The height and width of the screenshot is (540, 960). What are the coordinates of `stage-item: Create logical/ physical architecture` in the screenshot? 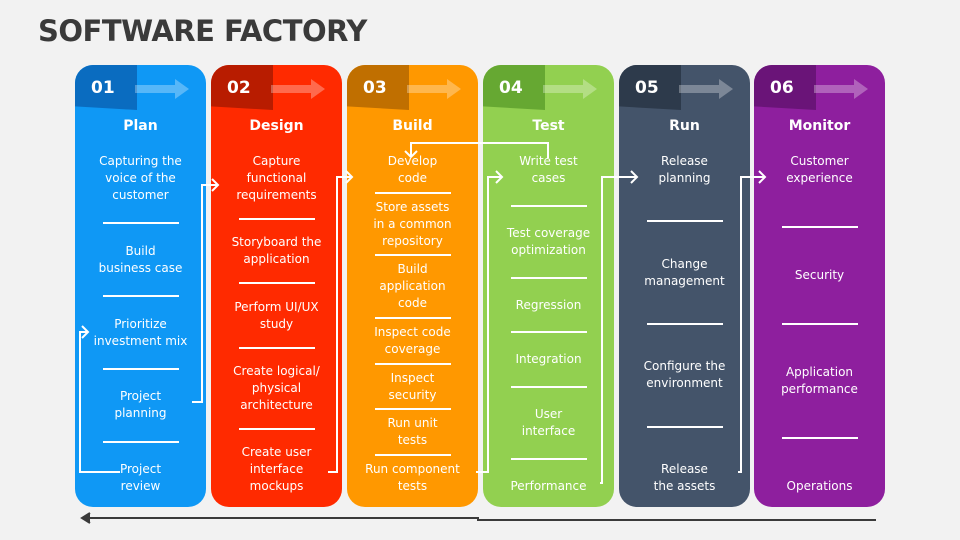 It's located at (276, 387).